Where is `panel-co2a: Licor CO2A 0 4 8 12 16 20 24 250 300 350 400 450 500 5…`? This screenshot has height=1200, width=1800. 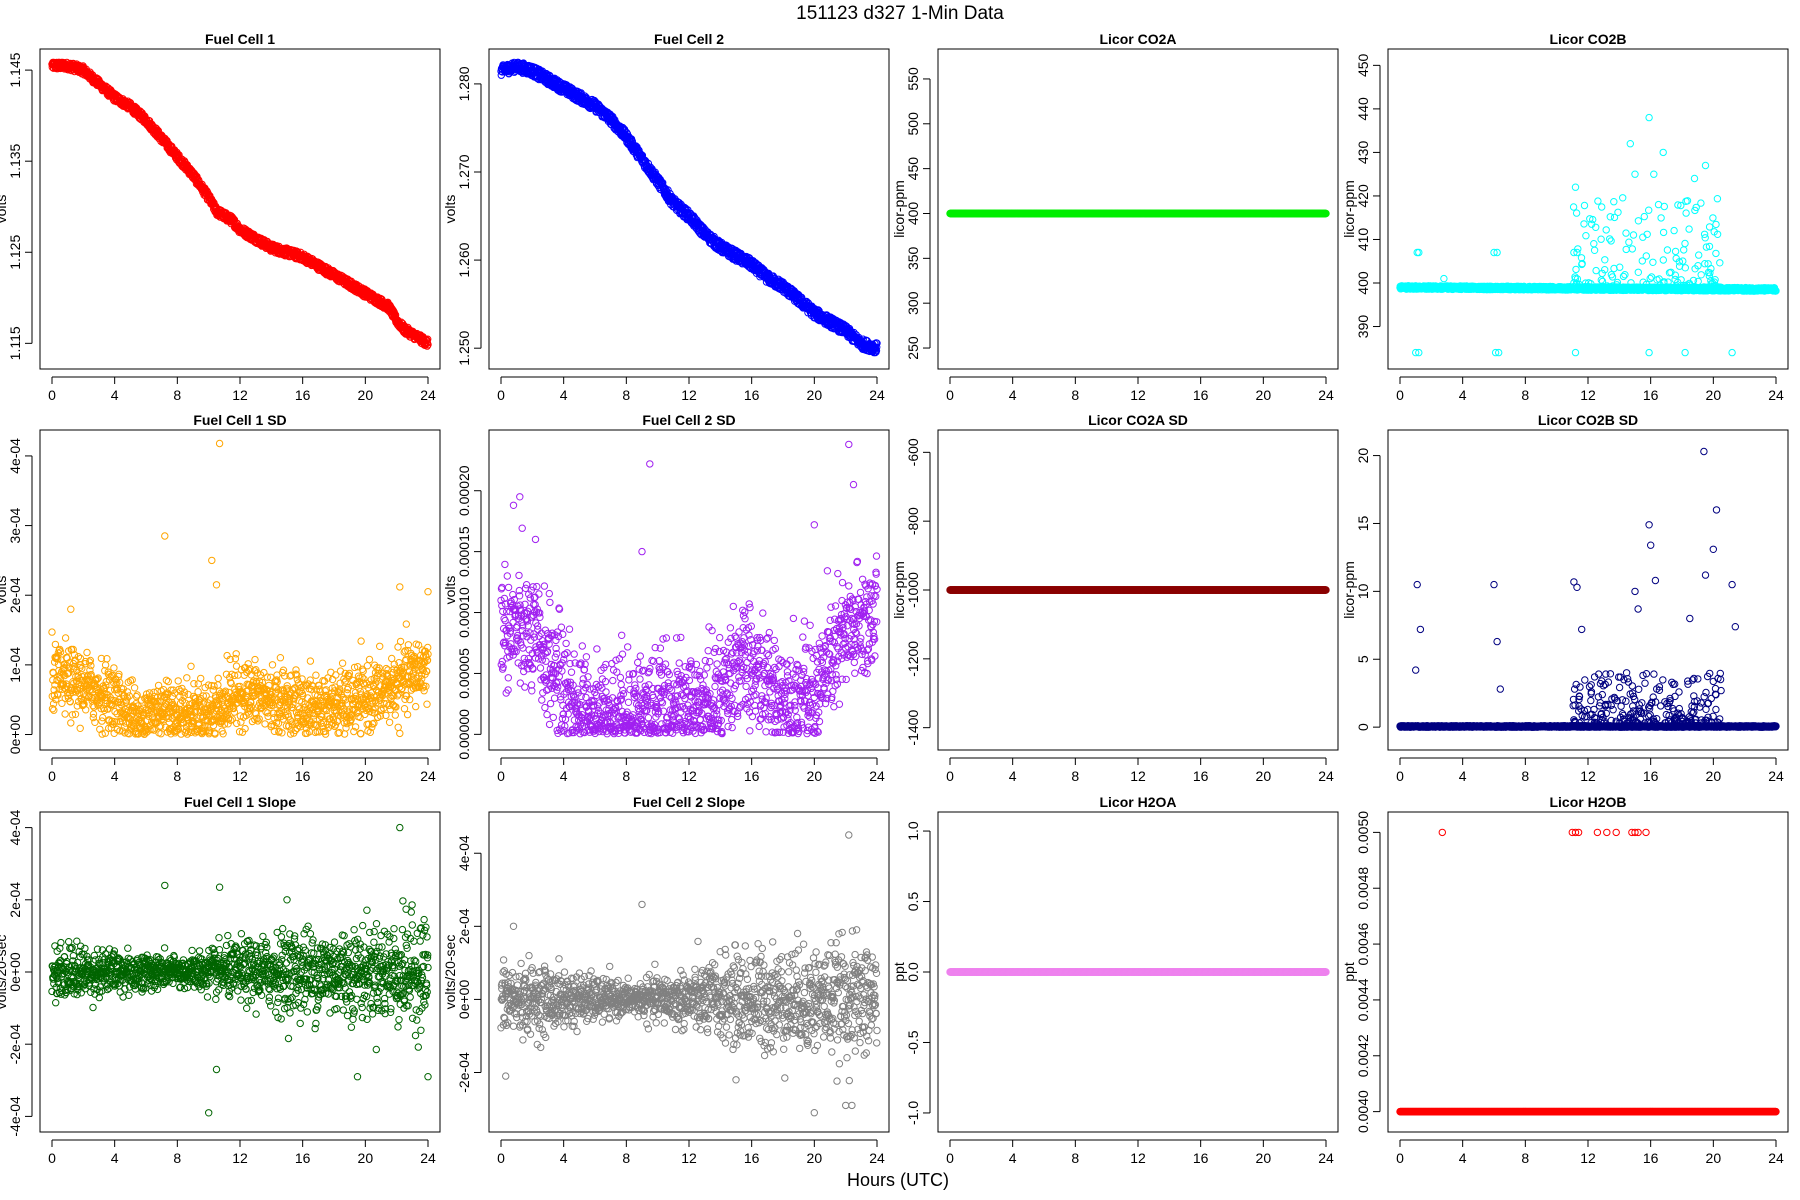
panel-co2a: Licor CO2A 0 4 8 12 16 20 24 250 300 350 400 450 500 5… is located at coordinates (1115, 217).